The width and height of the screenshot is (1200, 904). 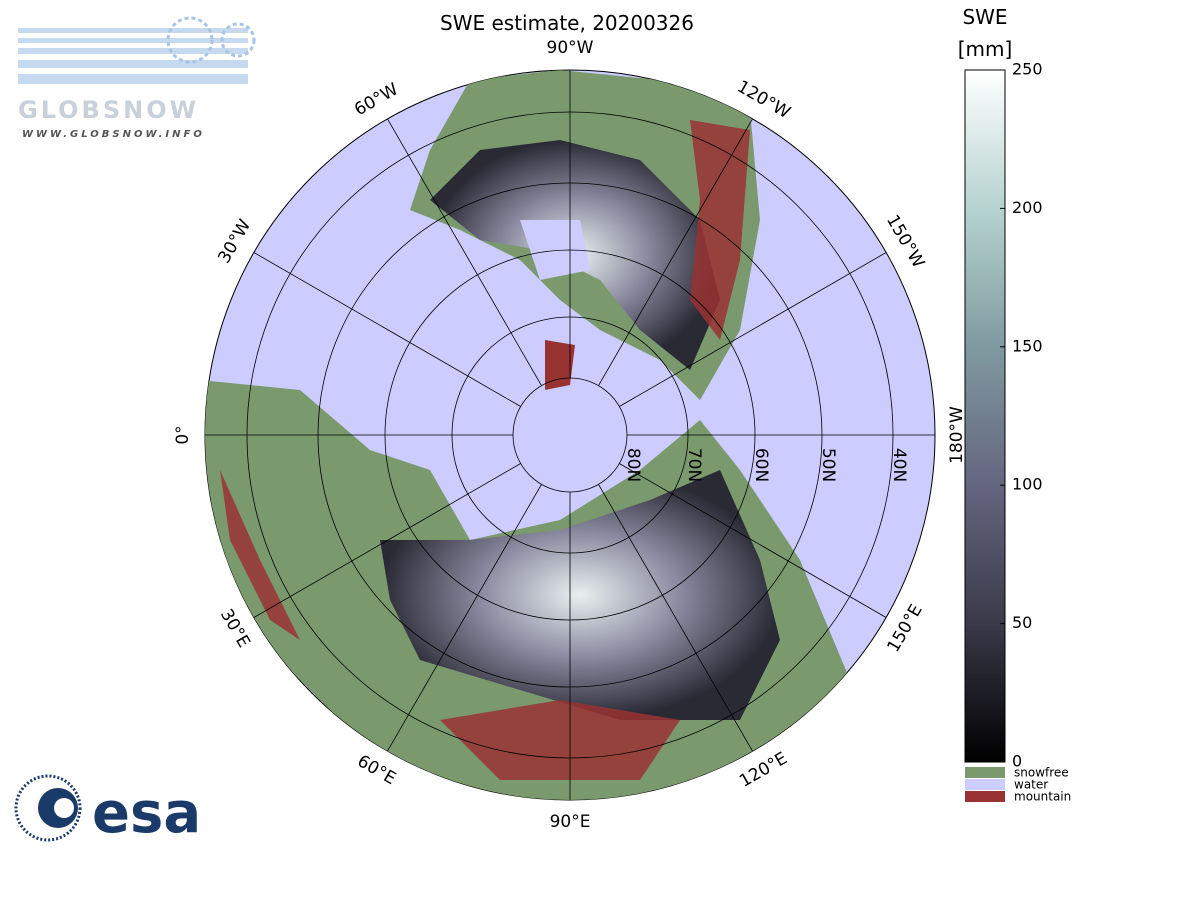 What do you see at coordinates (1022, 622) in the screenshot?
I see `colorbar-tick-label: 50` at bounding box center [1022, 622].